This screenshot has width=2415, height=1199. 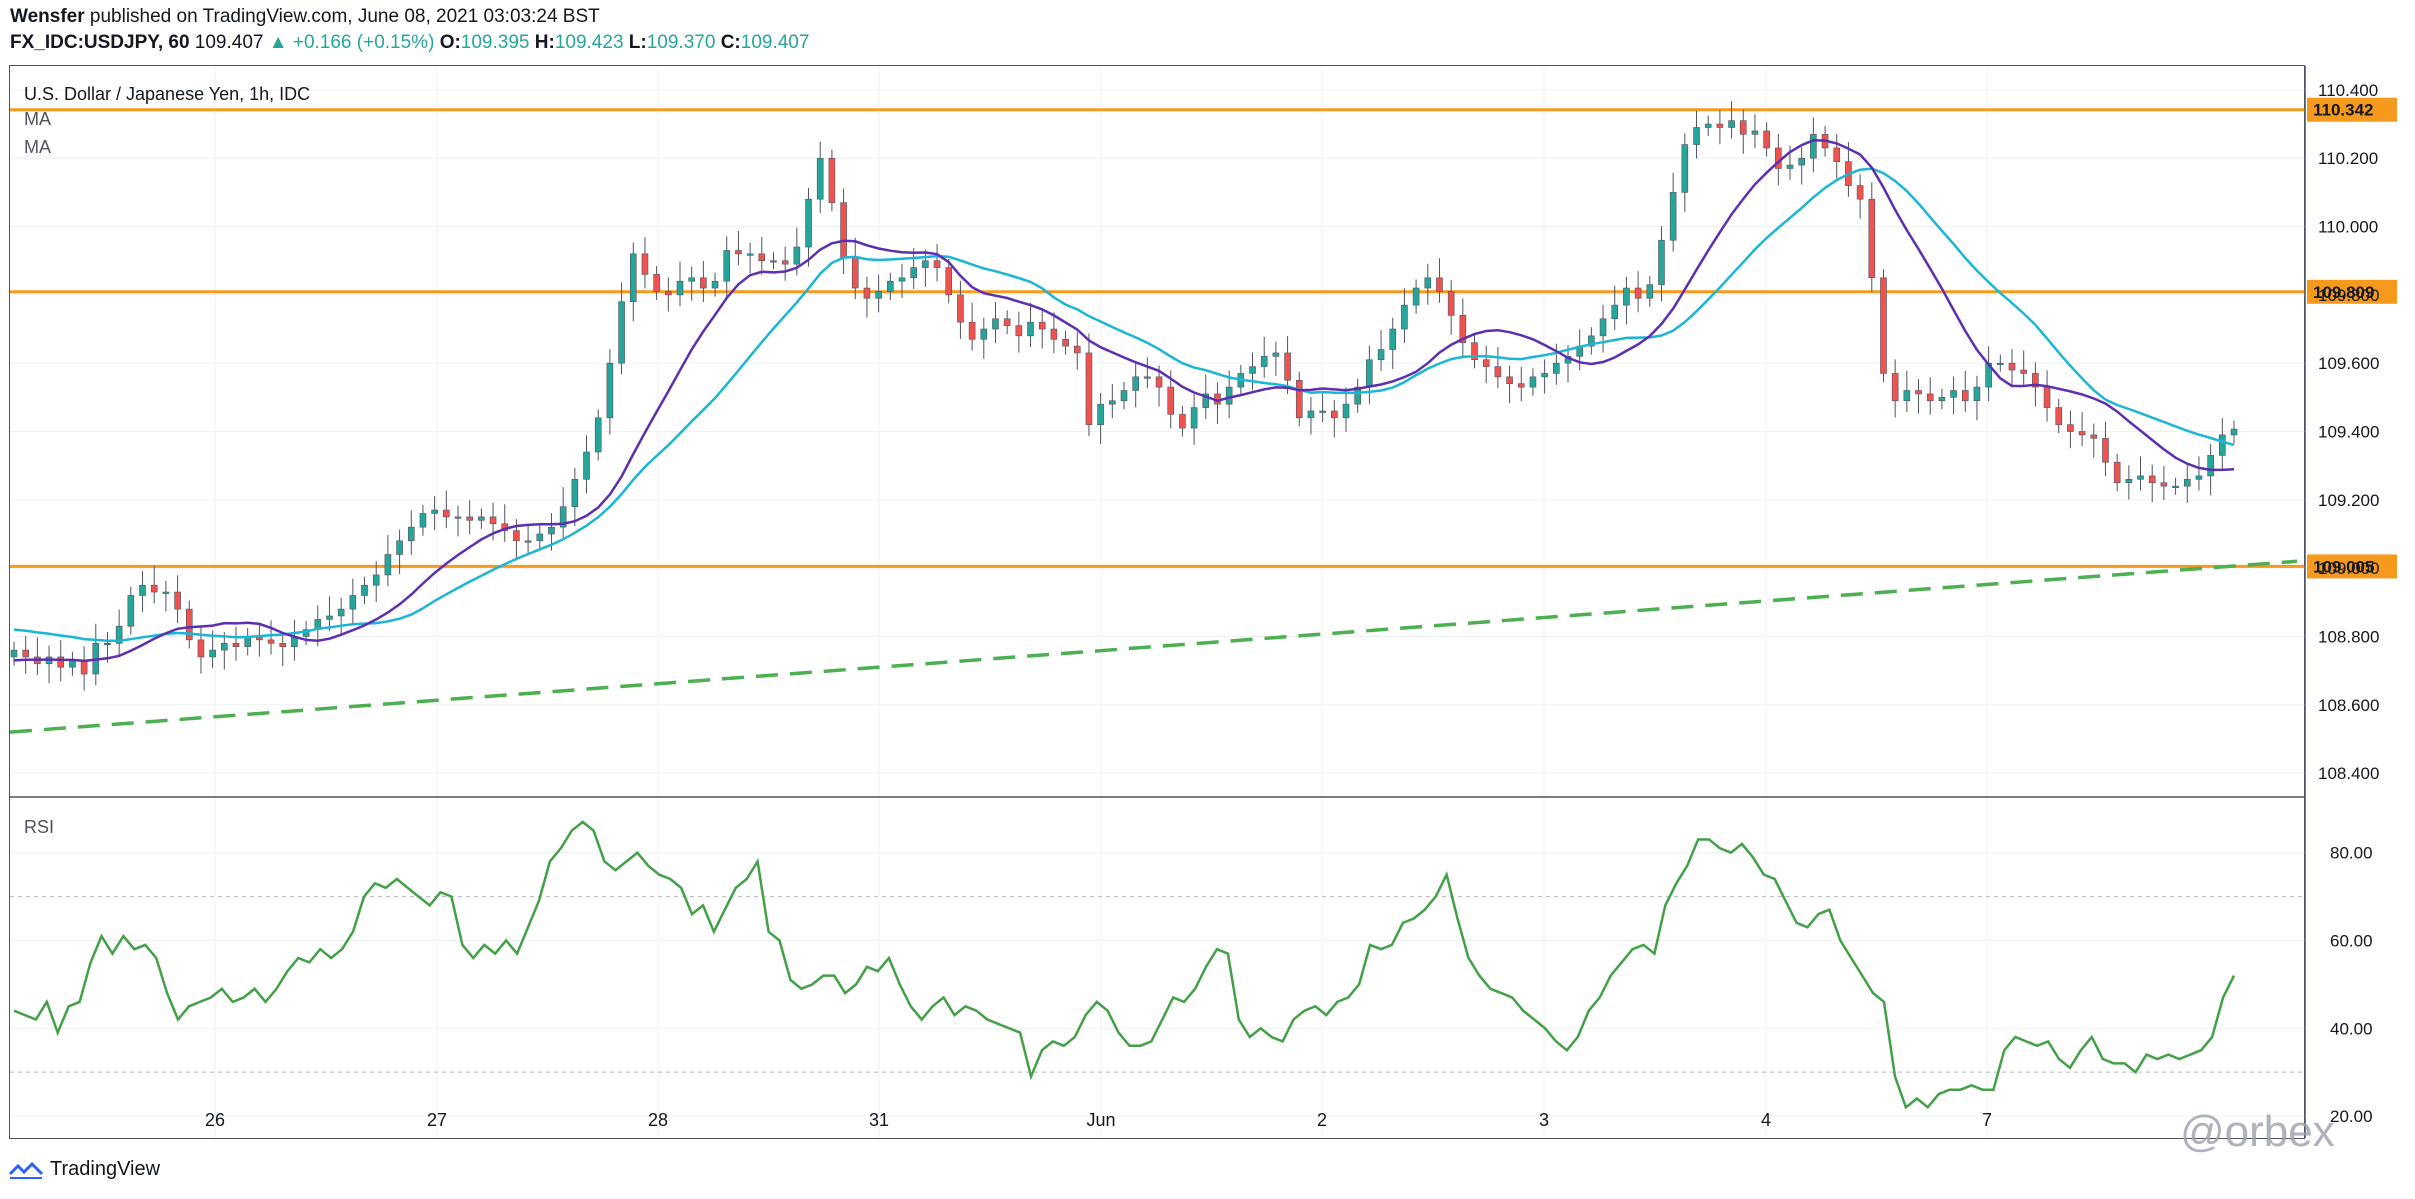 I want to click on rsi-legend: RSI, so click(x=39, y=827).